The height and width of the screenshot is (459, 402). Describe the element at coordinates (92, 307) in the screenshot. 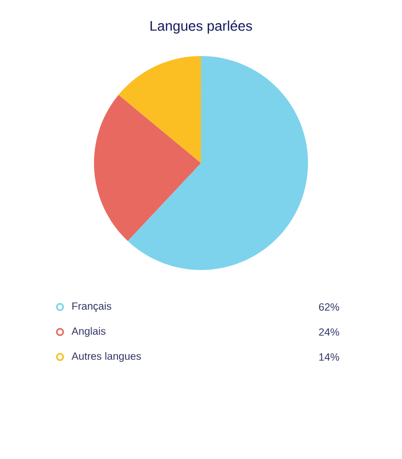

I see `legend-label: Français` at that location.